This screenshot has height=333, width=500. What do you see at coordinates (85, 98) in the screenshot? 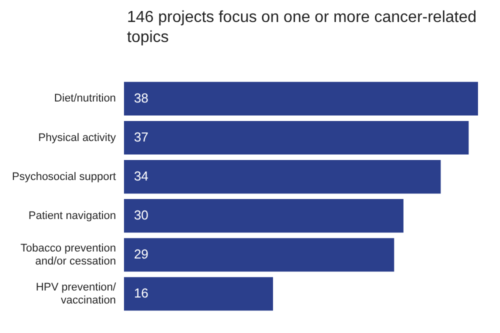
I see `y-tick-label: Diet/nutrition` at bounding box center [85, 98].